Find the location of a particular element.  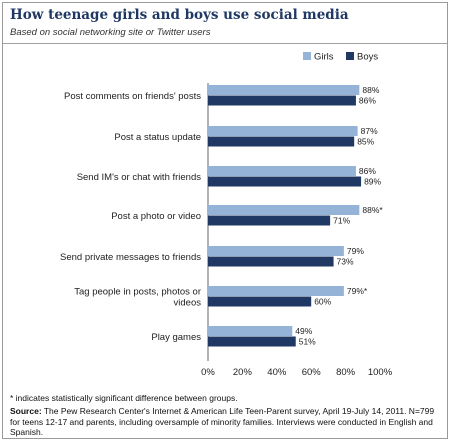

category-label: Post a status update is located at coordinates (157, 137).